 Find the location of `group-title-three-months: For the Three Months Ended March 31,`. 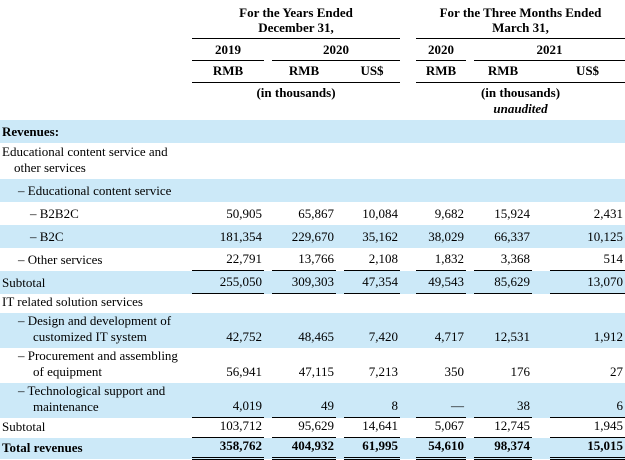

group-title-three-months: For the Three Months Ended March 31, is located at coordinates (520, 19).